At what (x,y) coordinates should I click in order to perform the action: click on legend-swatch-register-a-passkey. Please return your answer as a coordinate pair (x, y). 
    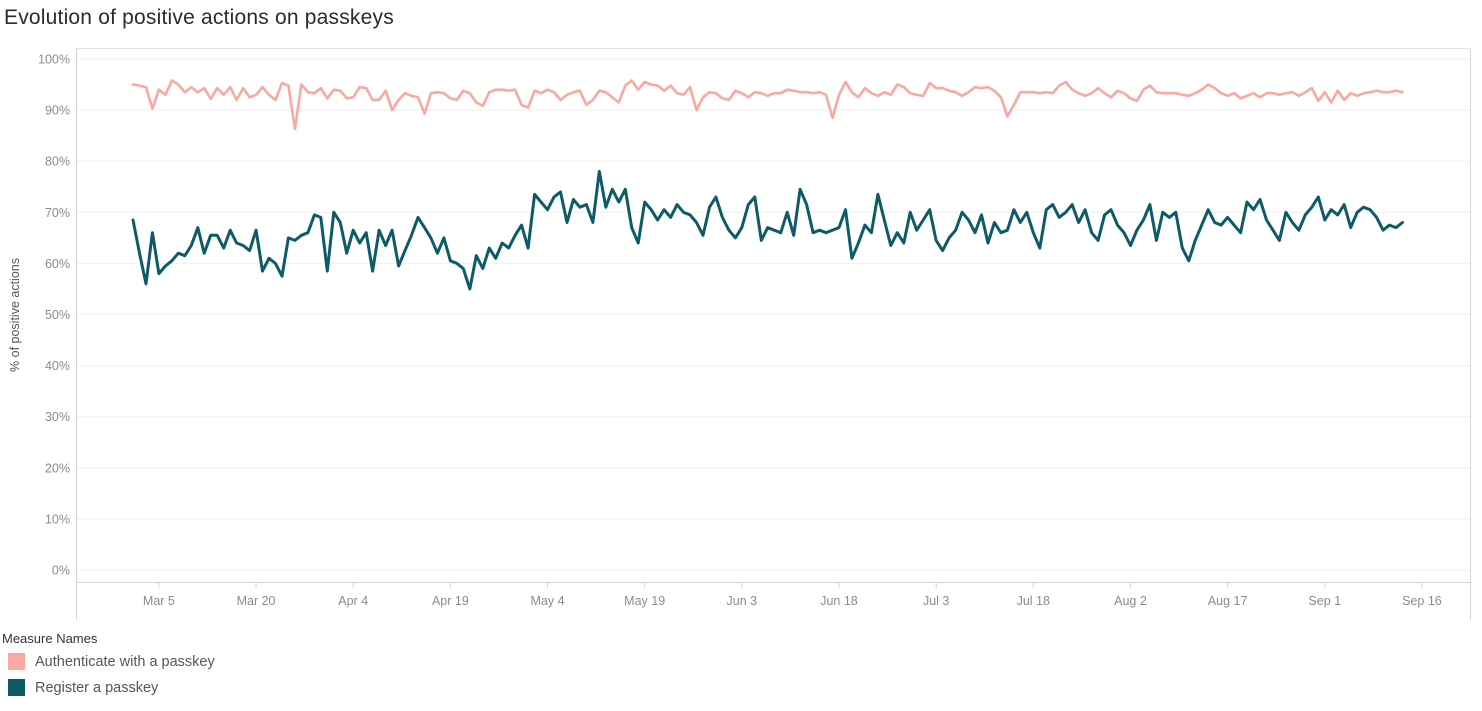
    Looking at the image, I should click on (16, 687).